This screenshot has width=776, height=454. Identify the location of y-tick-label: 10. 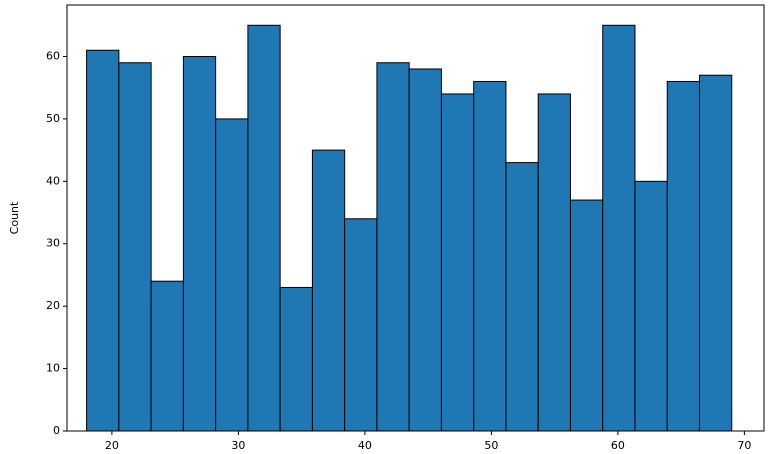
(53, 368).